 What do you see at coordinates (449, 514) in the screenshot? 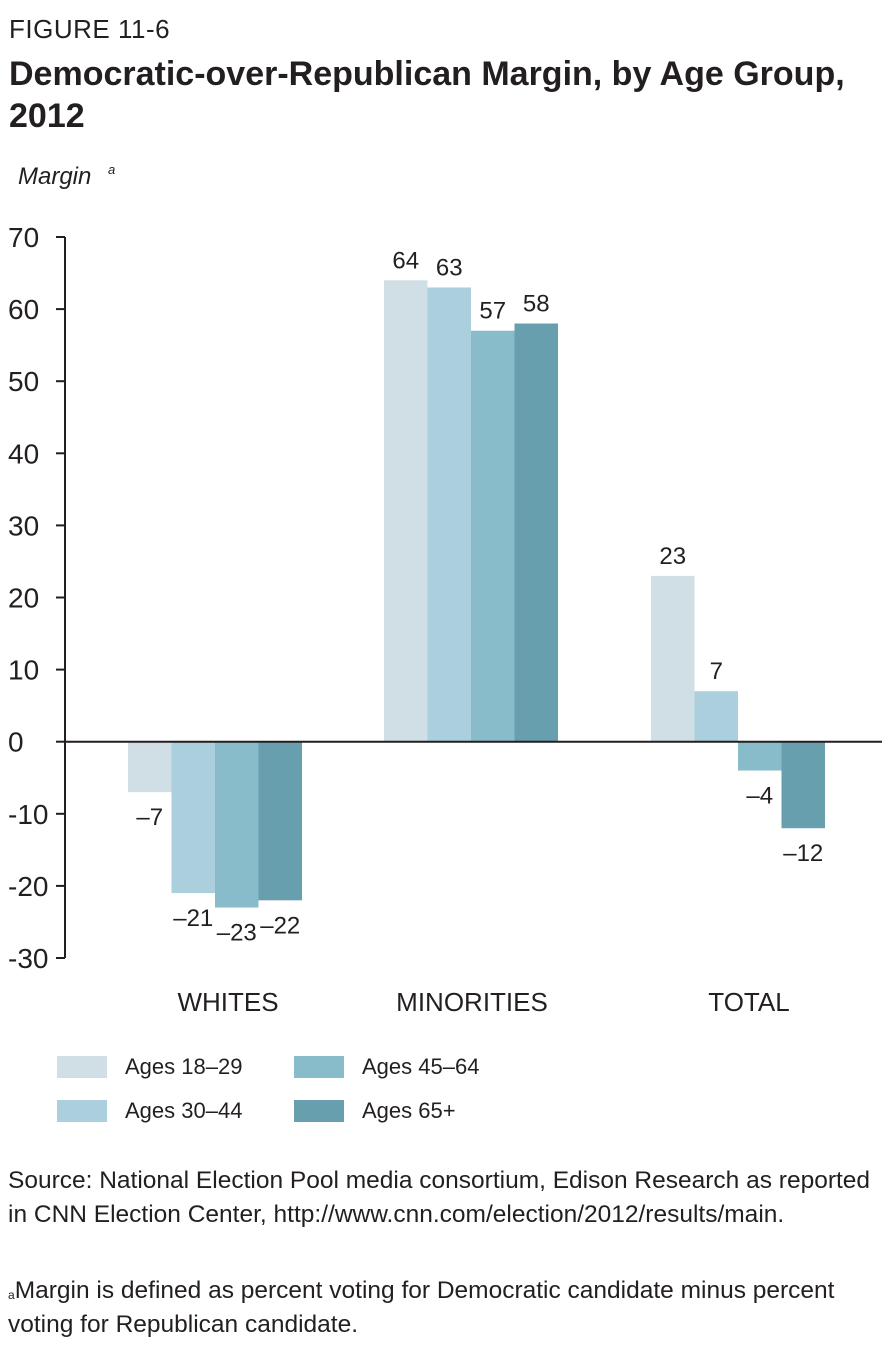
I see `bar-minorities-s1` at bounding box center [449, 514].